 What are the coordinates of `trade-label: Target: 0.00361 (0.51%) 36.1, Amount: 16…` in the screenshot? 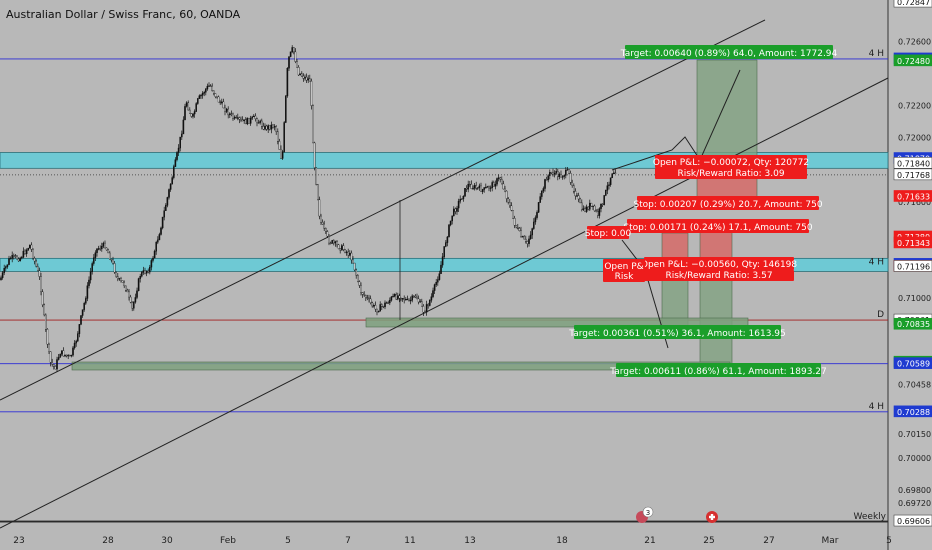 It's located at (677, 332).